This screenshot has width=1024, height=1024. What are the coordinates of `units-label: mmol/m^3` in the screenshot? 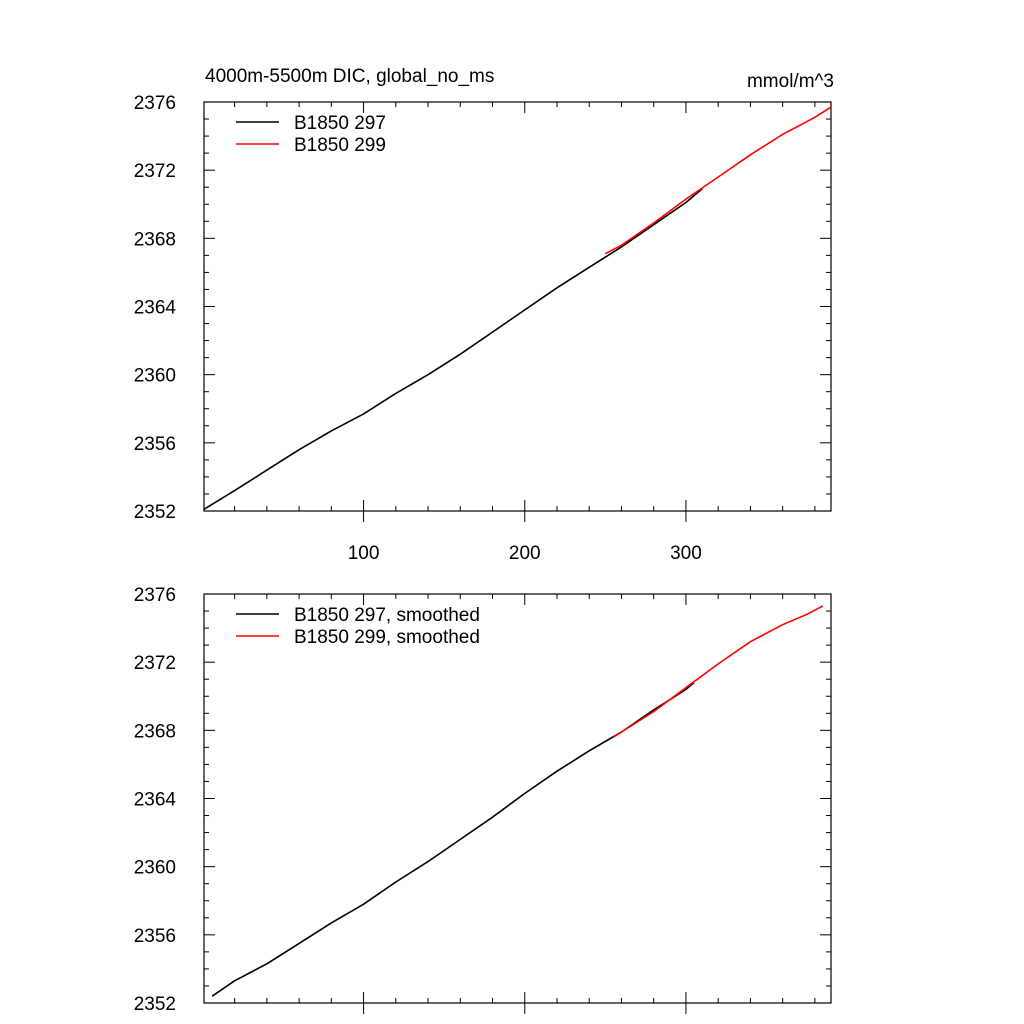 It's located at (790, 81).